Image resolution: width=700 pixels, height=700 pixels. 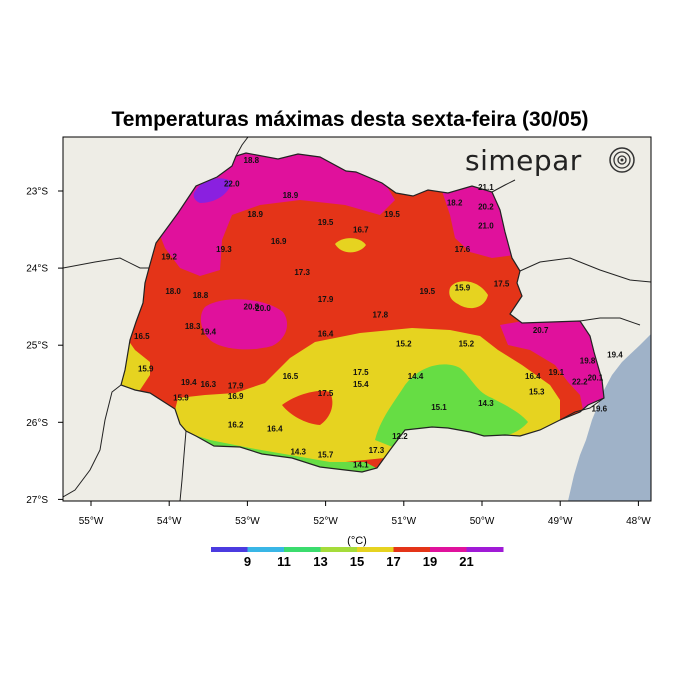 I want to click on station-value: 16.2, so click(x=236, y=425).